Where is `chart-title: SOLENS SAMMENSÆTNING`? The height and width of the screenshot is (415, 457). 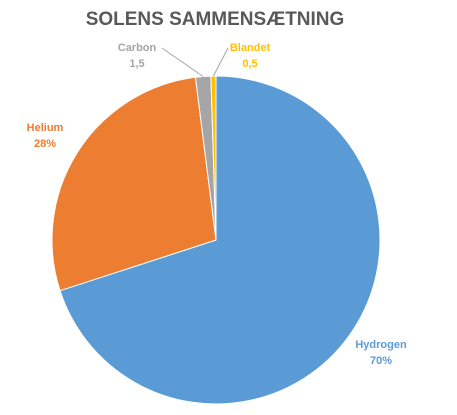
chart-title: SOLENS SAMMENSÆTNING is located at coordinates (215, 19).